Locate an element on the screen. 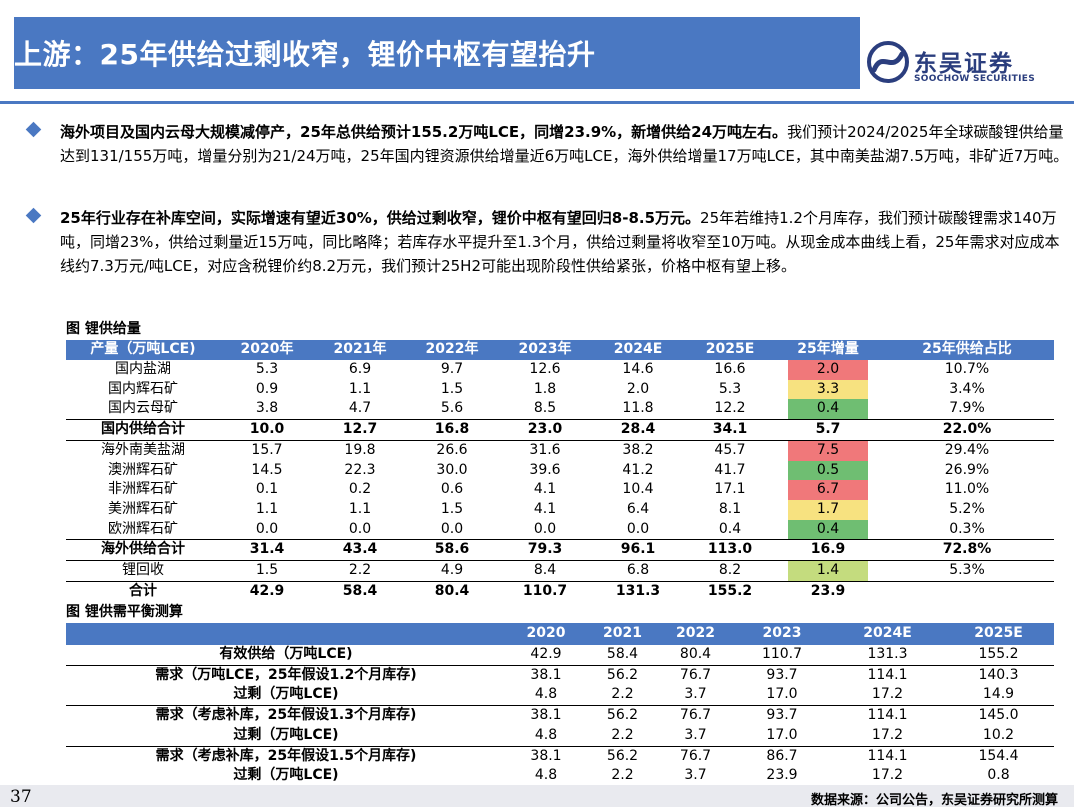  balance-table-row: 有效供给（万吨LCE) 42.9 58.4 80.4 110.7 131.3 155.2 is located at coordinates (560, 655).